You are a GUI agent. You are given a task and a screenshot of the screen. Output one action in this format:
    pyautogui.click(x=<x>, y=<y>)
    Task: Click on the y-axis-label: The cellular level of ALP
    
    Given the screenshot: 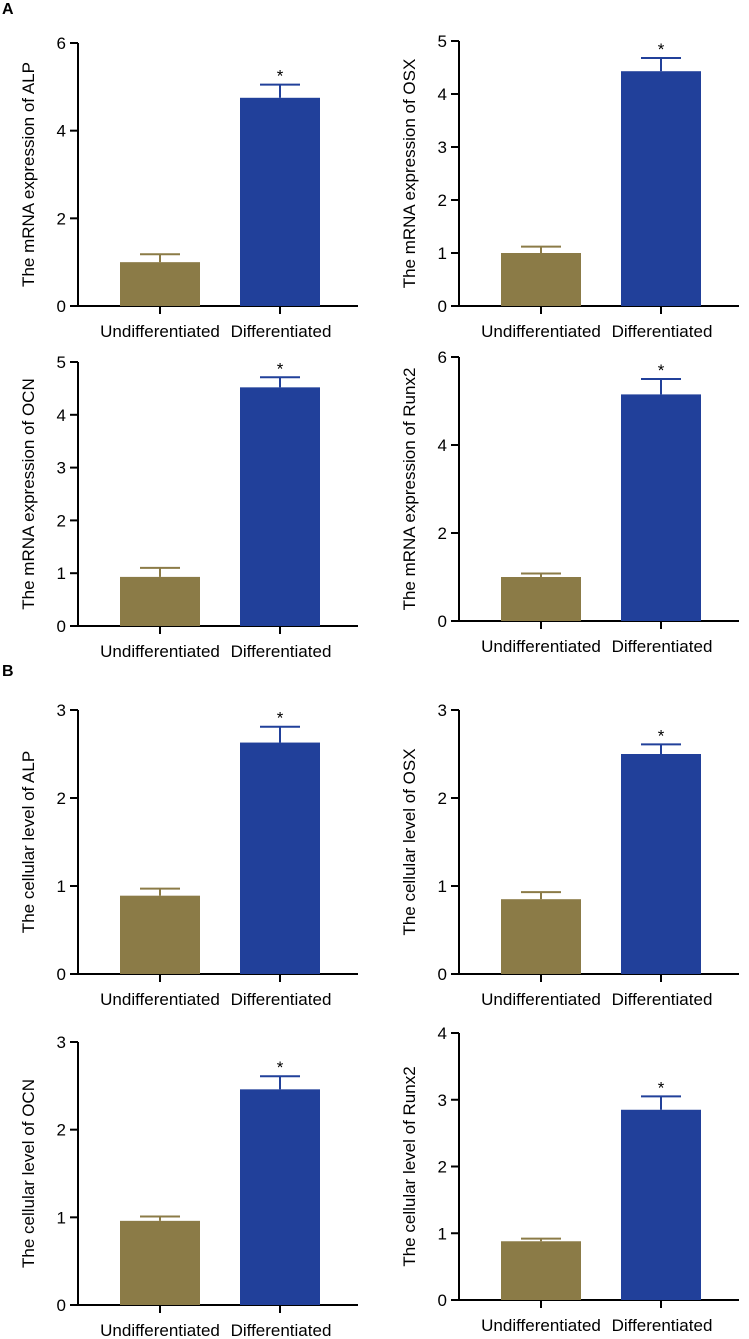 What is the action you would take?
    pyautogui.click(x=28, y=842)
    